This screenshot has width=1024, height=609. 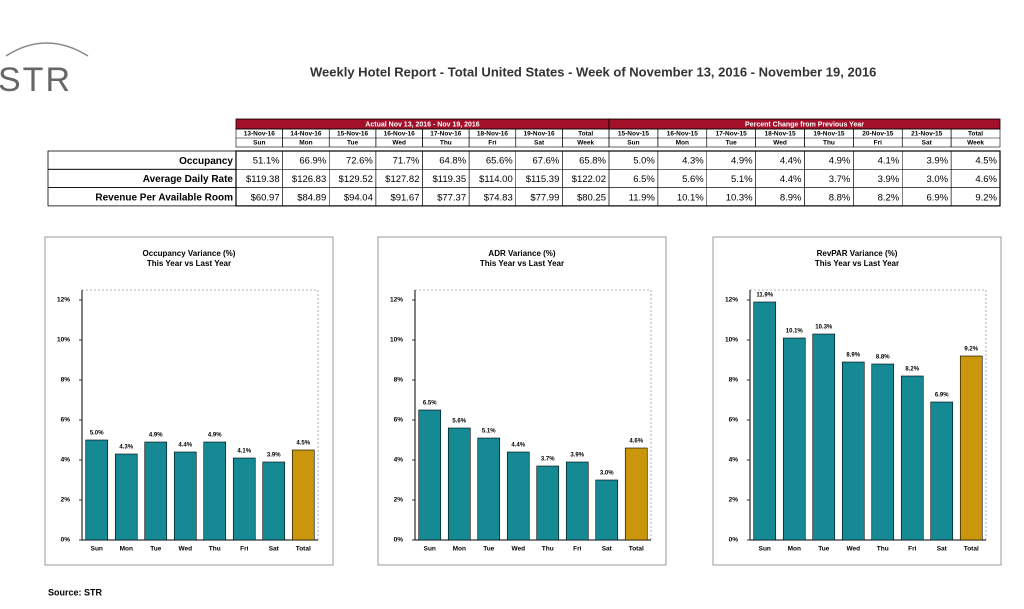 What do you see at coordinates (731, 300) in the screenshot?
I see `y-tick-label: 12%` at bounding box center [731, 300].